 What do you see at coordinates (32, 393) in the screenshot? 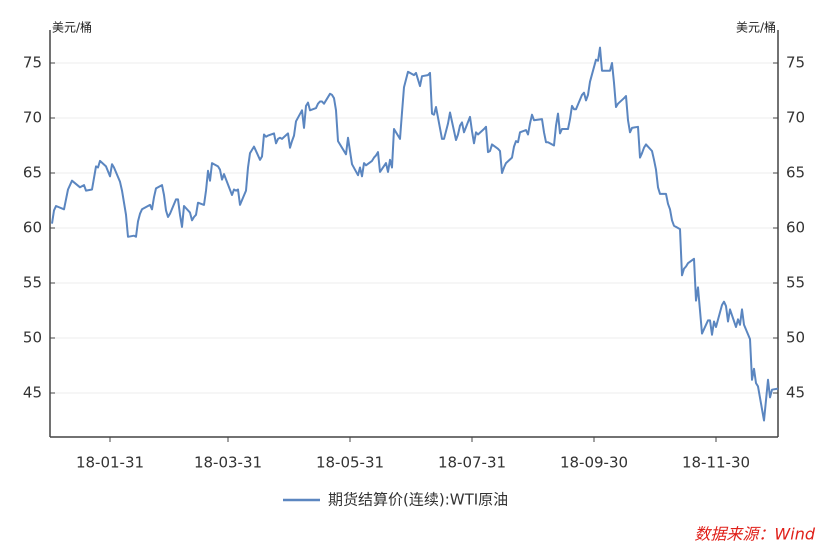
I see `y-tick-label: 45` at bounding box center [32, 393].